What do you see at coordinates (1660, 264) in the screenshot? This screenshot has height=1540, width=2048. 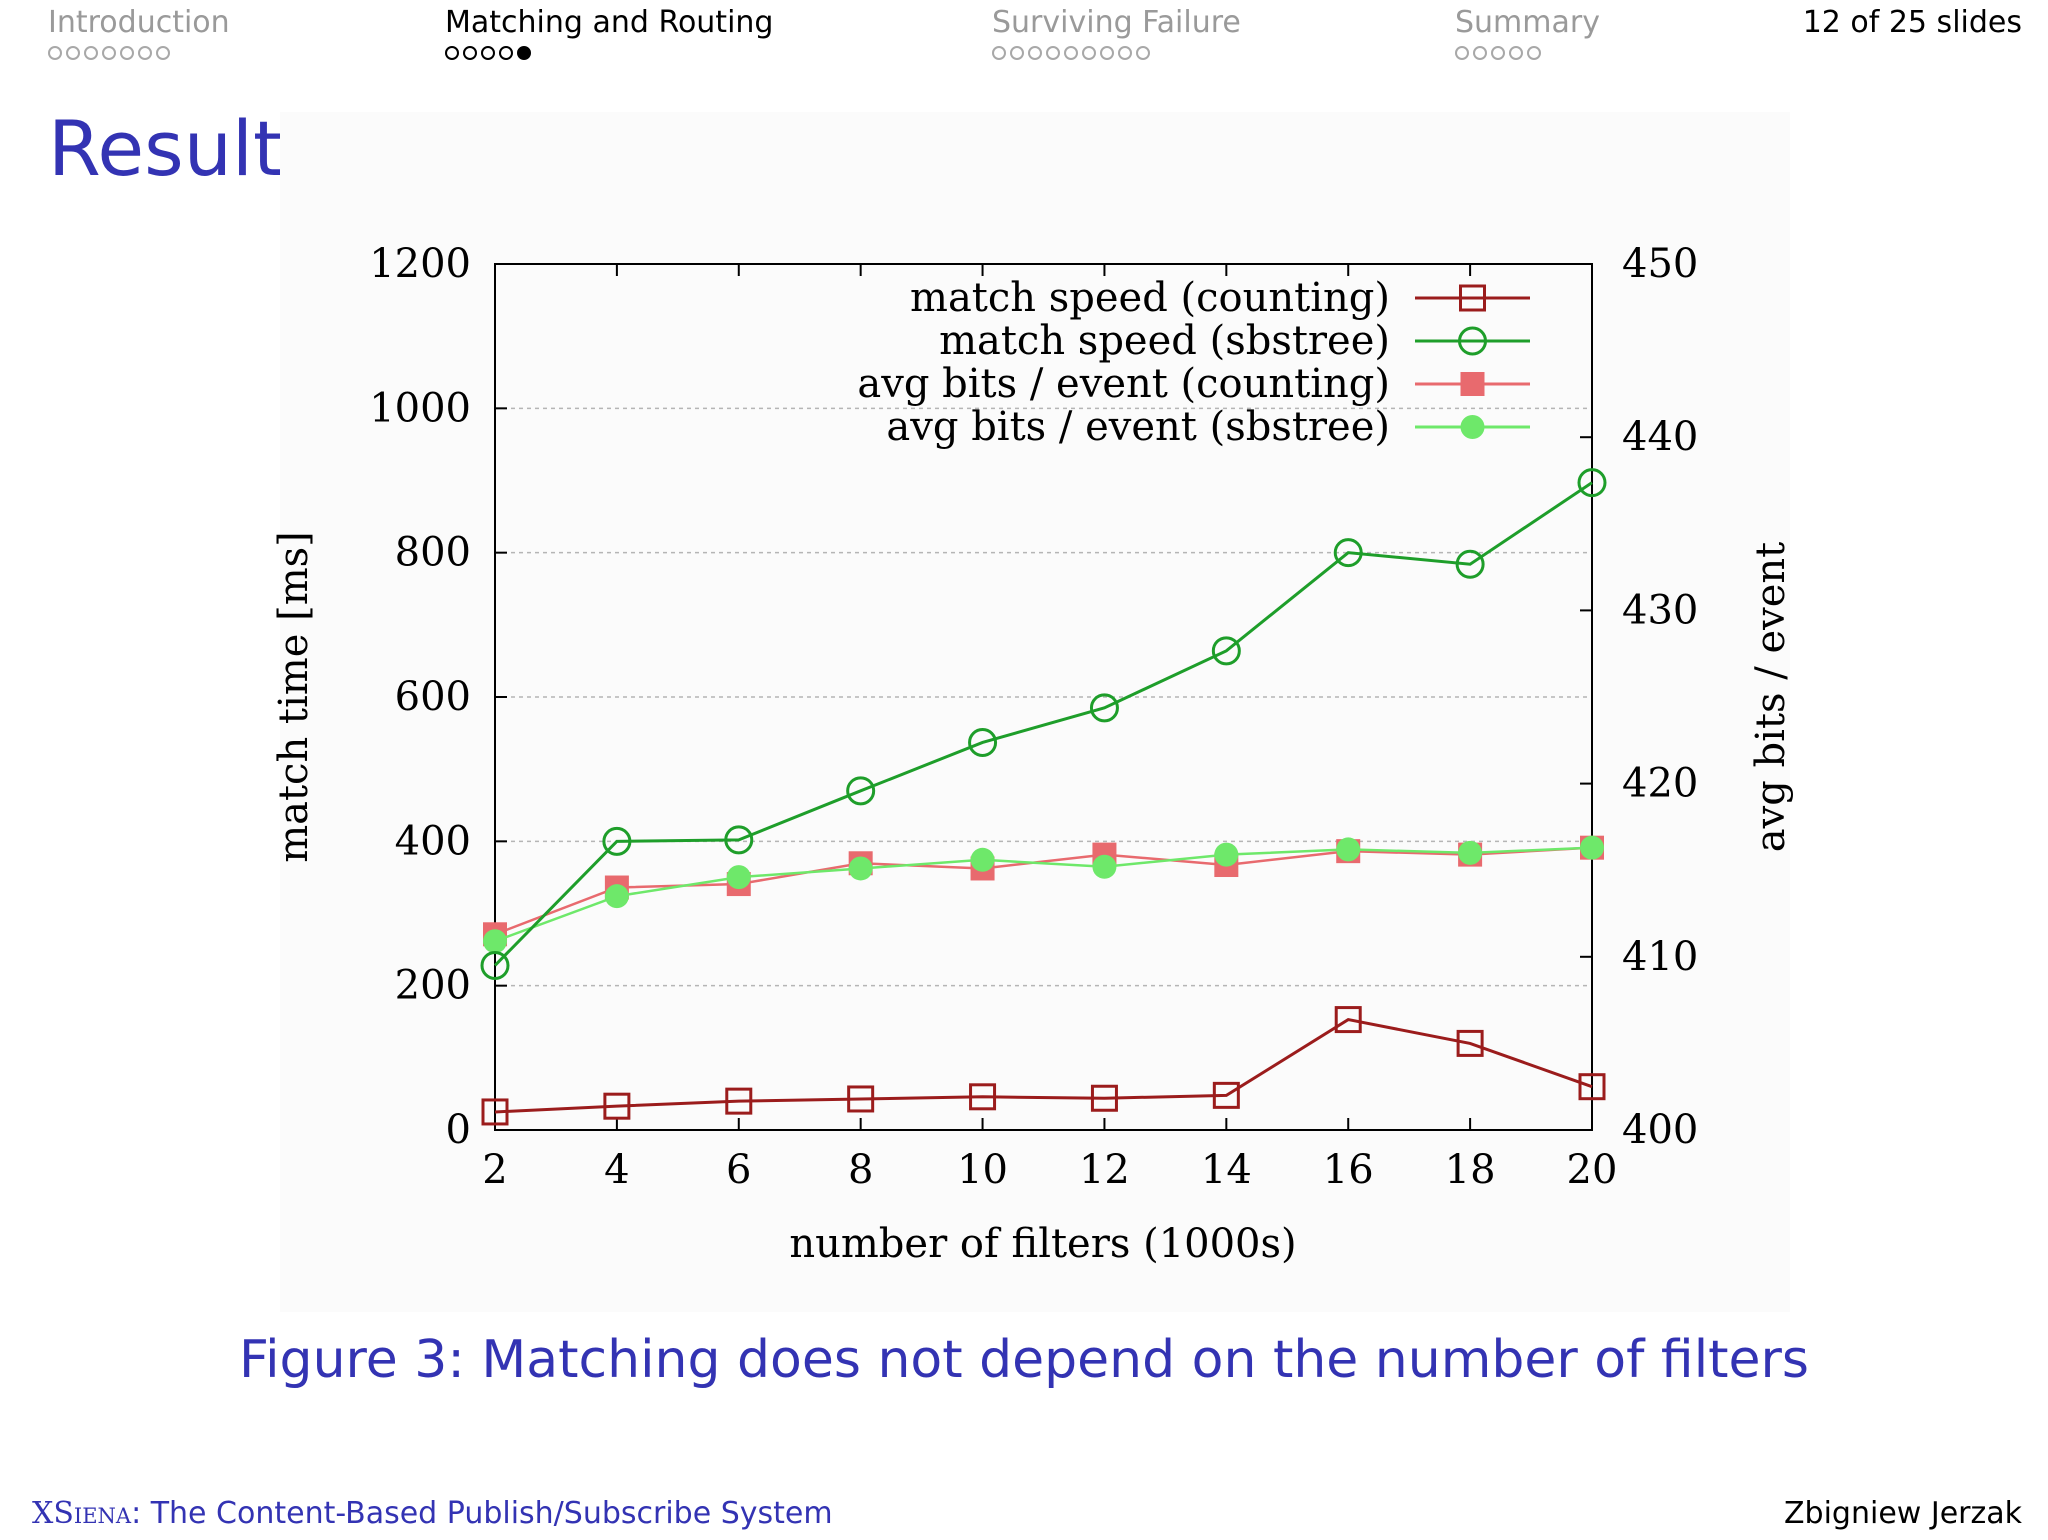 I see `y2-tick-label: 450` at bounding box center [1660, 264].